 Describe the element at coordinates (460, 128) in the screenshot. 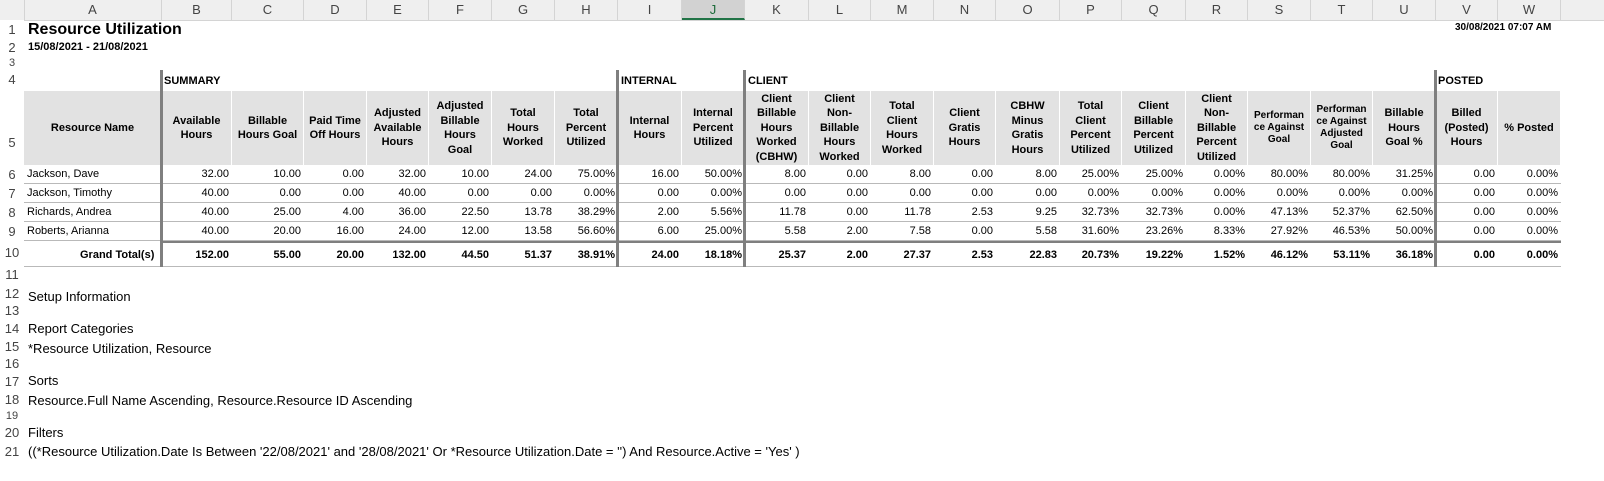

I see `header-col-f: Adjusted Billable Hours Goal` at that location.